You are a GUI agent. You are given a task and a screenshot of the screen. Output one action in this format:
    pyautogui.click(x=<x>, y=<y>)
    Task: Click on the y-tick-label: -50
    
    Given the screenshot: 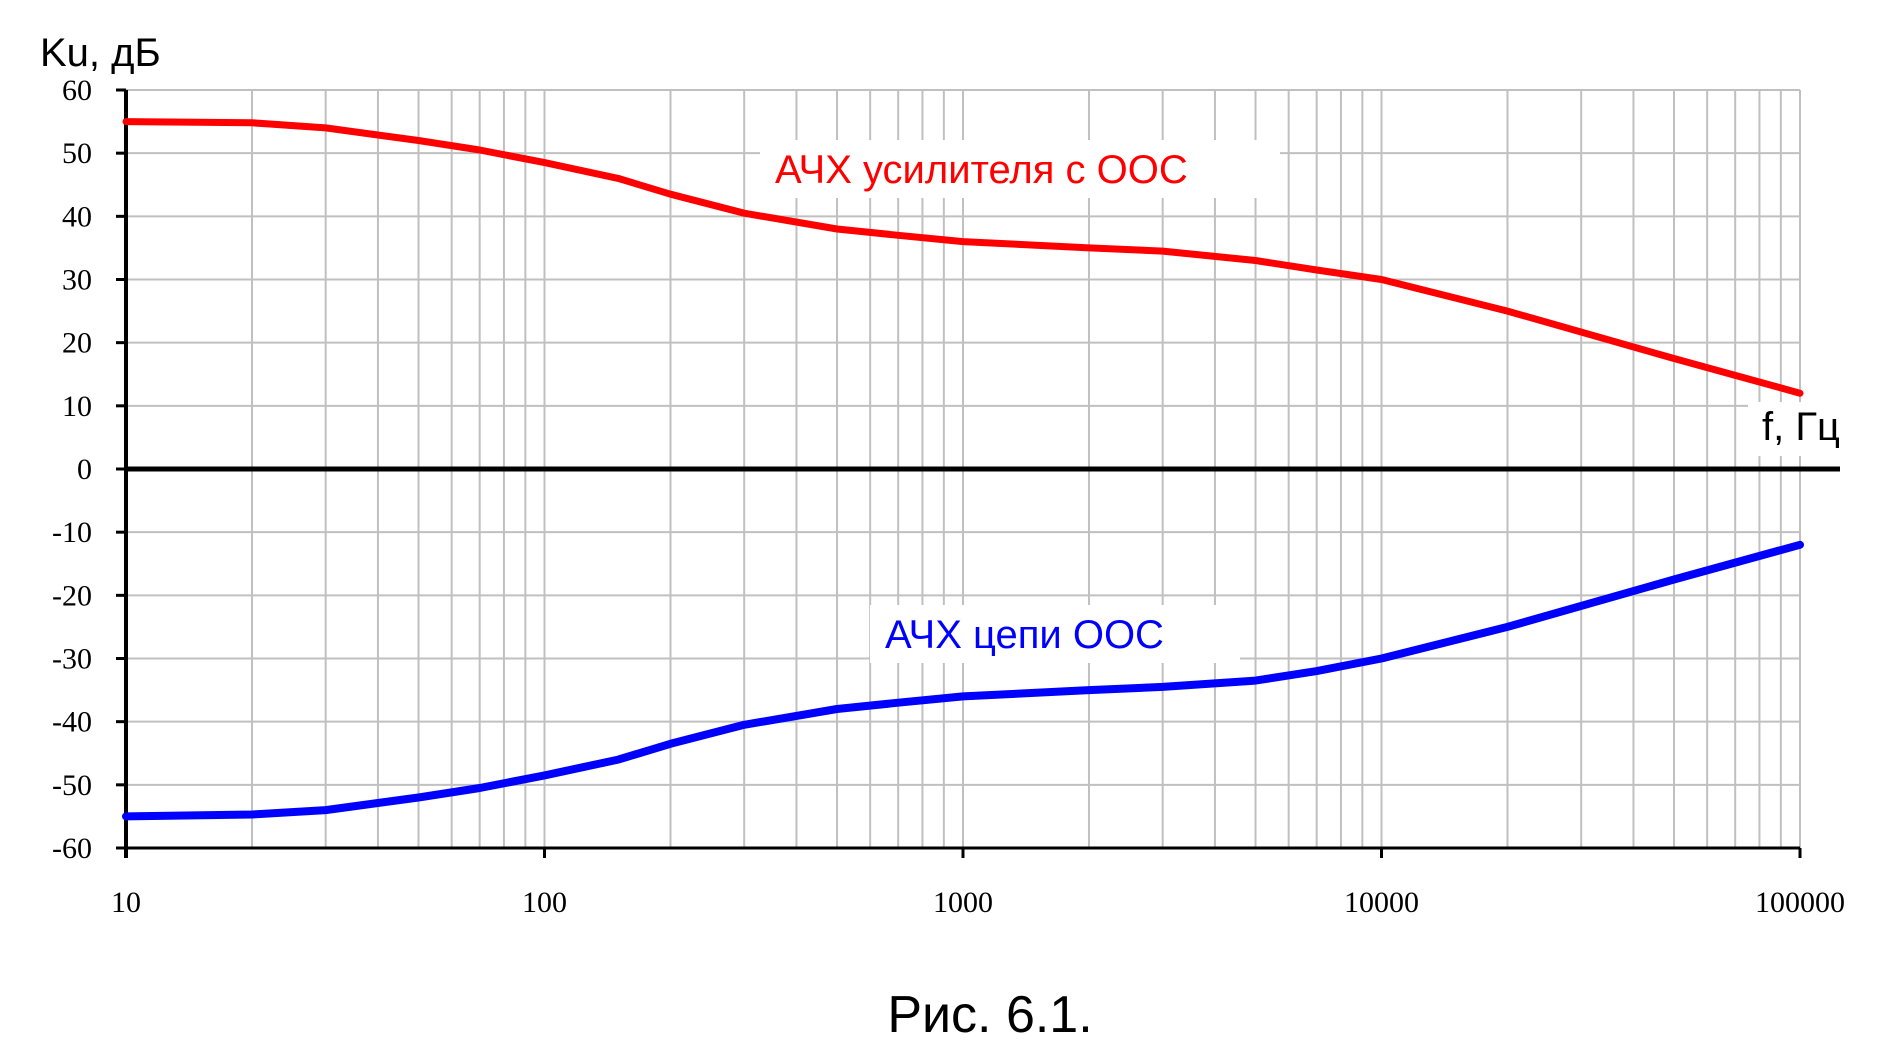 What is the action you would take?
    pyautogui.click(x=72, y=785)
    